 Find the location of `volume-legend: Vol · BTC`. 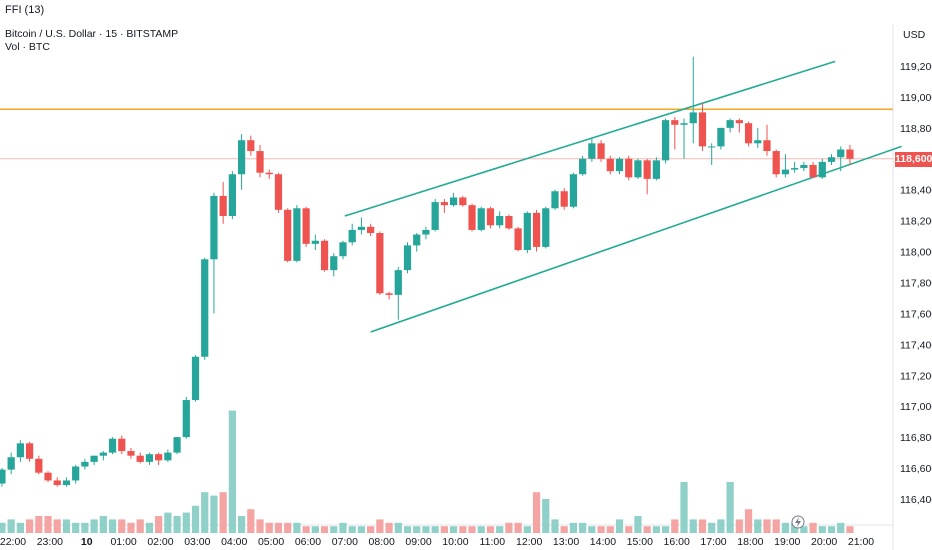

volume-legend: Vol · BTC is located at coordinates (27, 47).